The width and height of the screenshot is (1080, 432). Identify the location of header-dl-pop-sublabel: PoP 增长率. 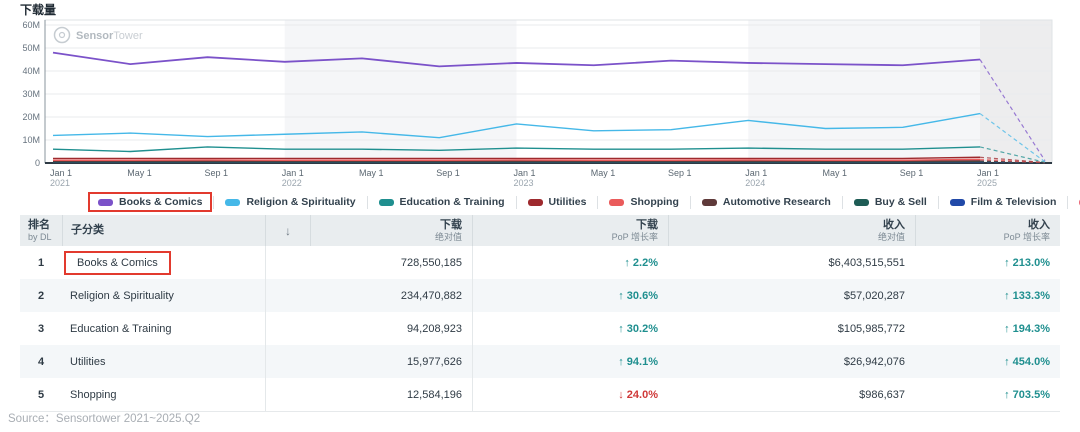
(634, 236).